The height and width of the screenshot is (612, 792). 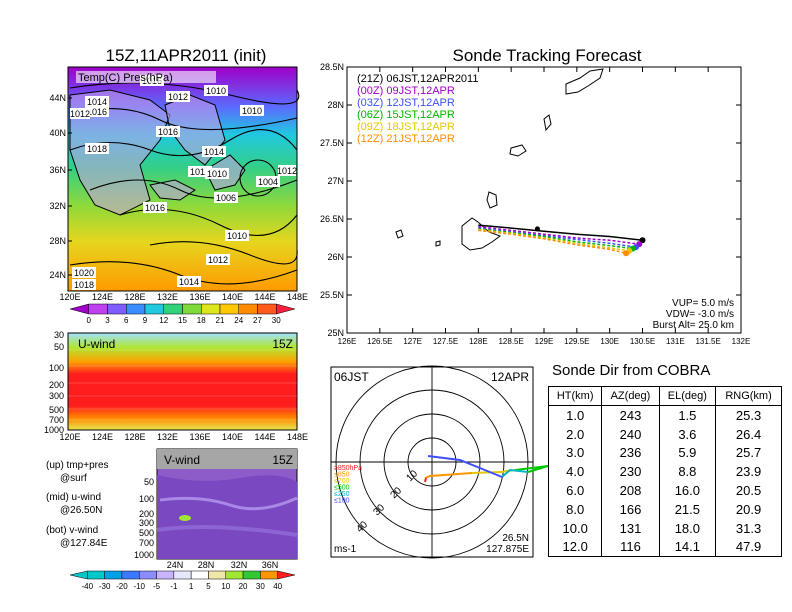 I want to click on table-cell: 131, so click(x=630, y=528).